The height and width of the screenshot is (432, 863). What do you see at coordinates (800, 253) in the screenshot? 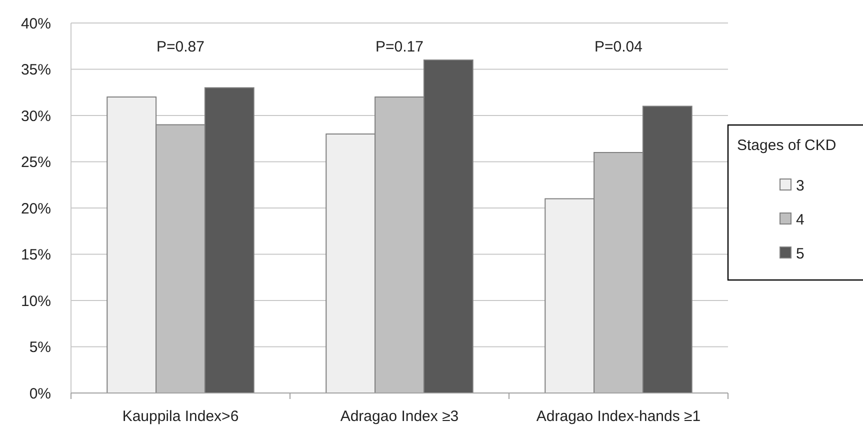
I see `legend-label: 5` at bounding box center [800, 253].